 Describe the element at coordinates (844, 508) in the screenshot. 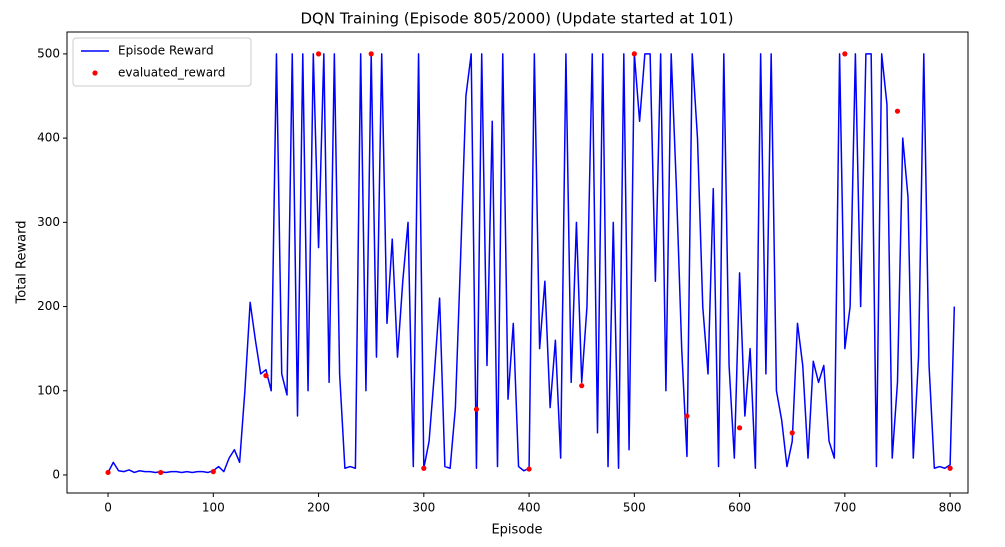

I see `x-tick-label: 700` at that location.